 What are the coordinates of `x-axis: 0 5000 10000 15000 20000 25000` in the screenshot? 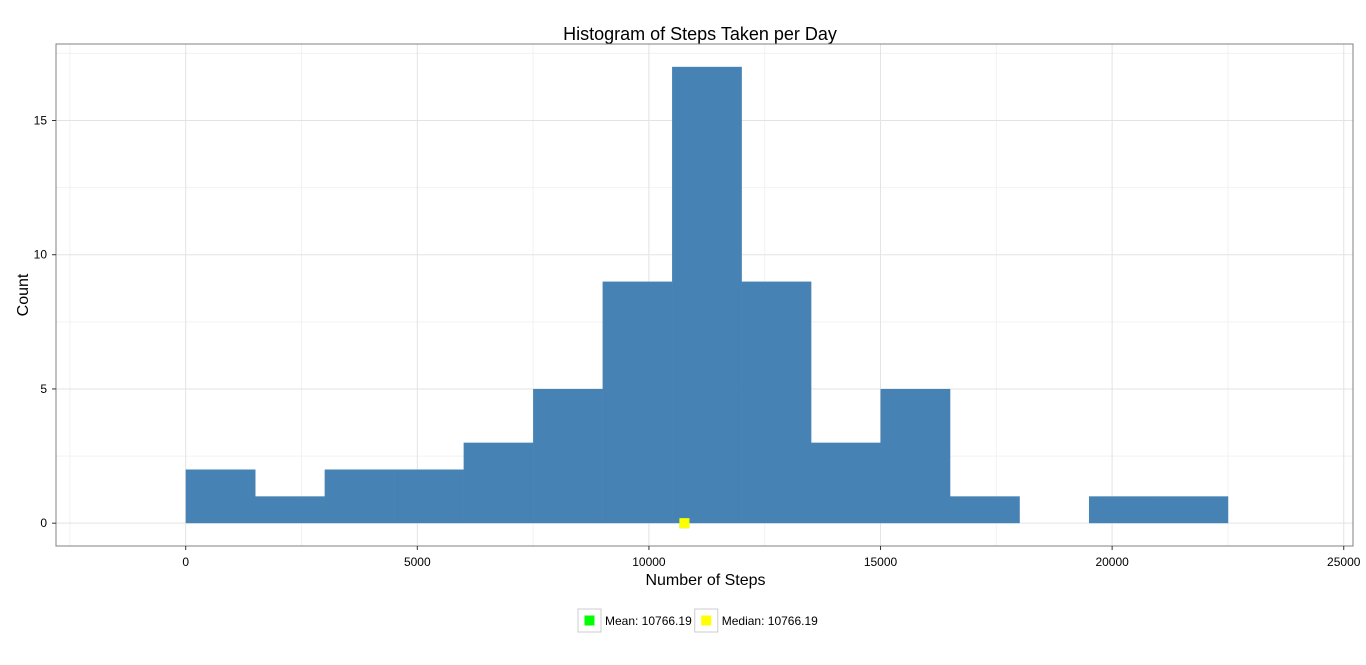 It's located at (771, 557).